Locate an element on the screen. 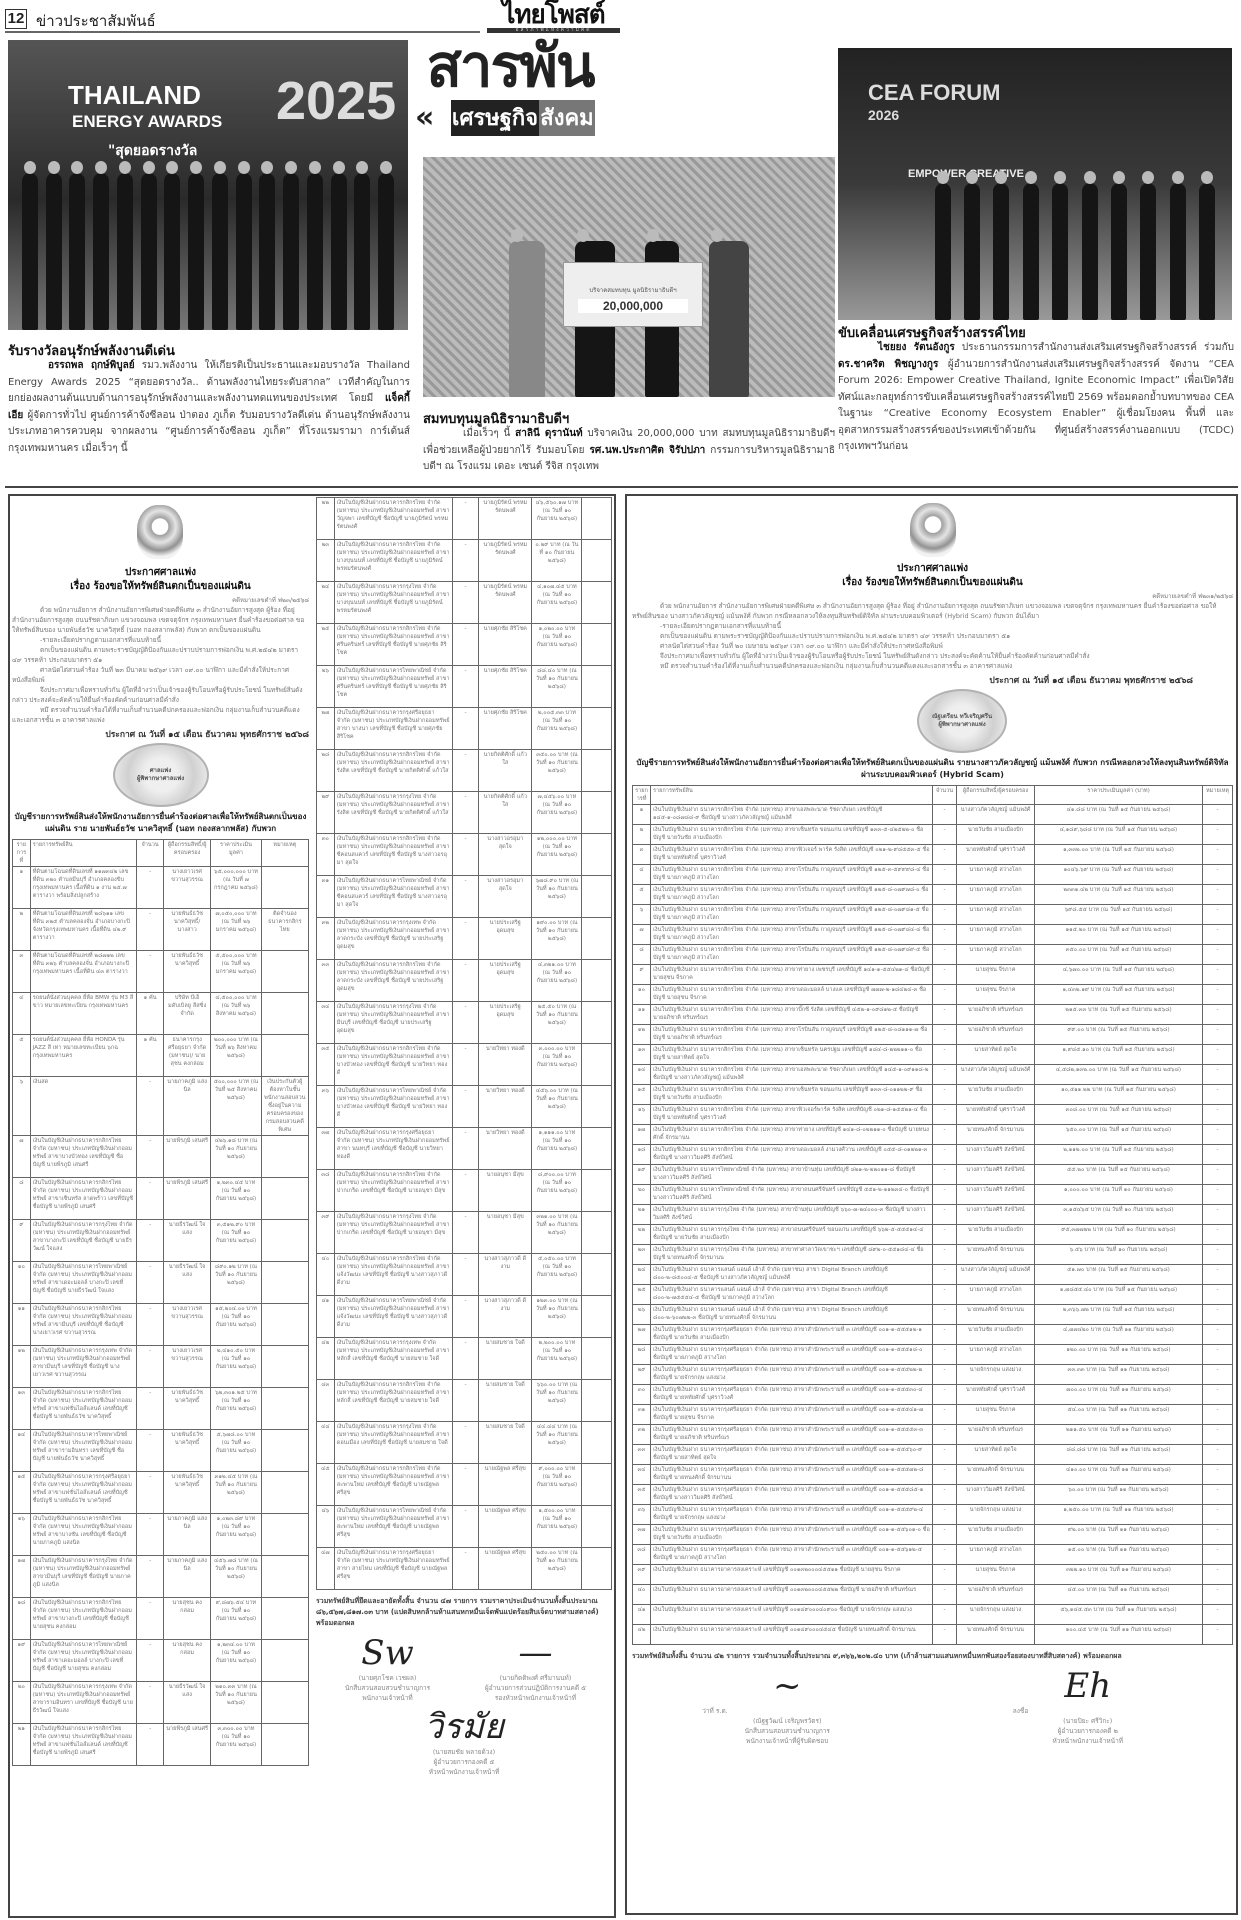 The width and height of the screenshot is (1241, 1920). item-number: ๑๕ is located at coordinates (641, 1094).